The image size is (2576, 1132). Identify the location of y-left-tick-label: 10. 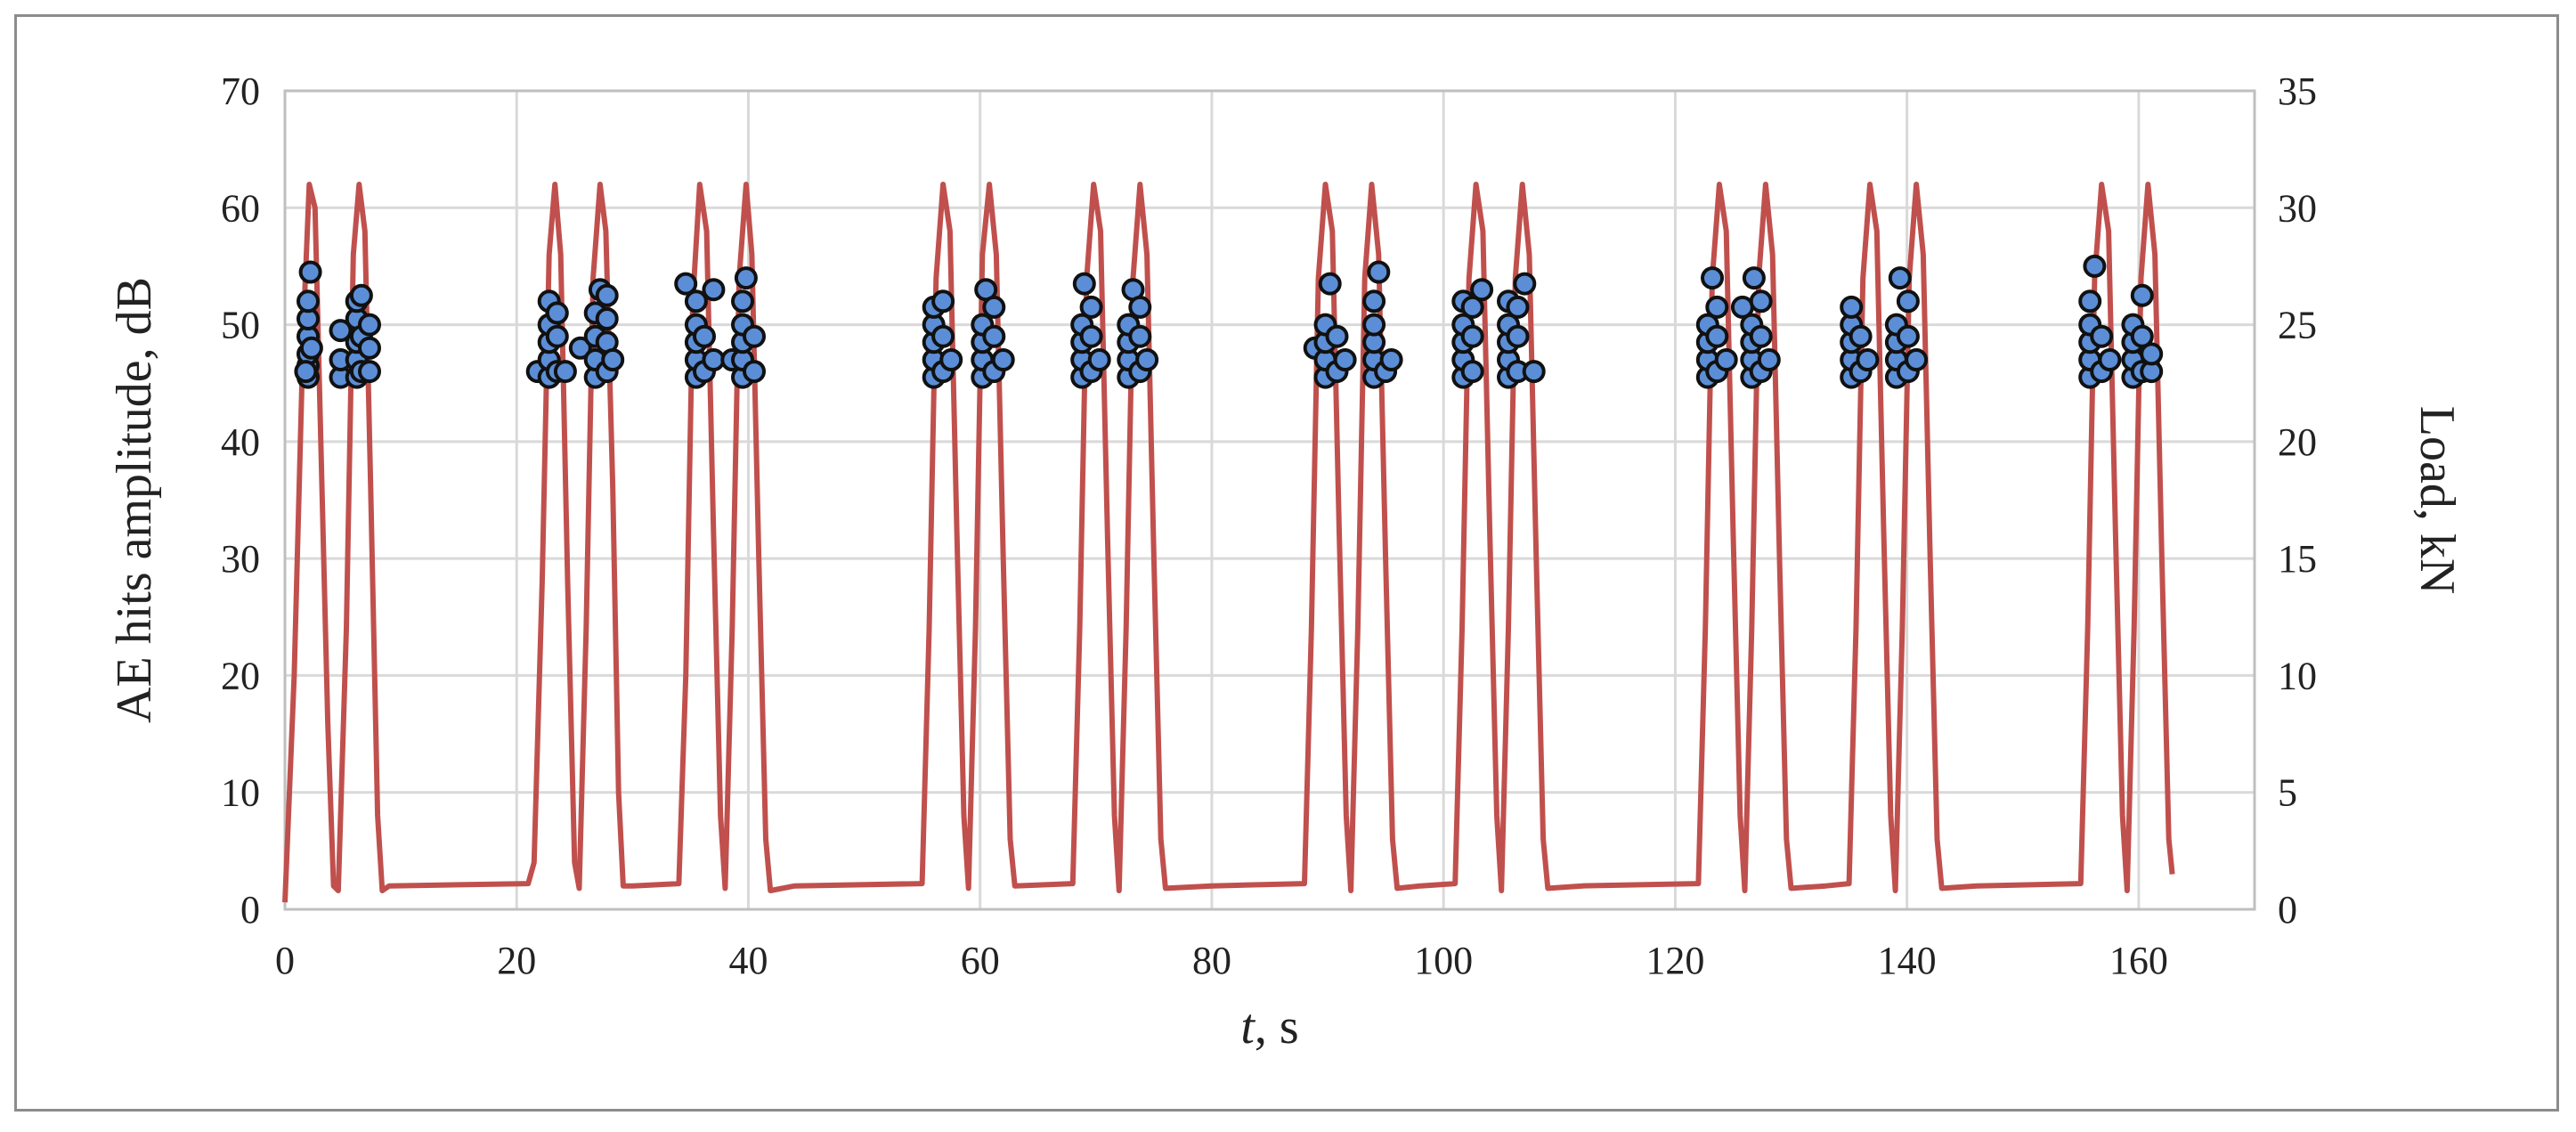
(240, 793).